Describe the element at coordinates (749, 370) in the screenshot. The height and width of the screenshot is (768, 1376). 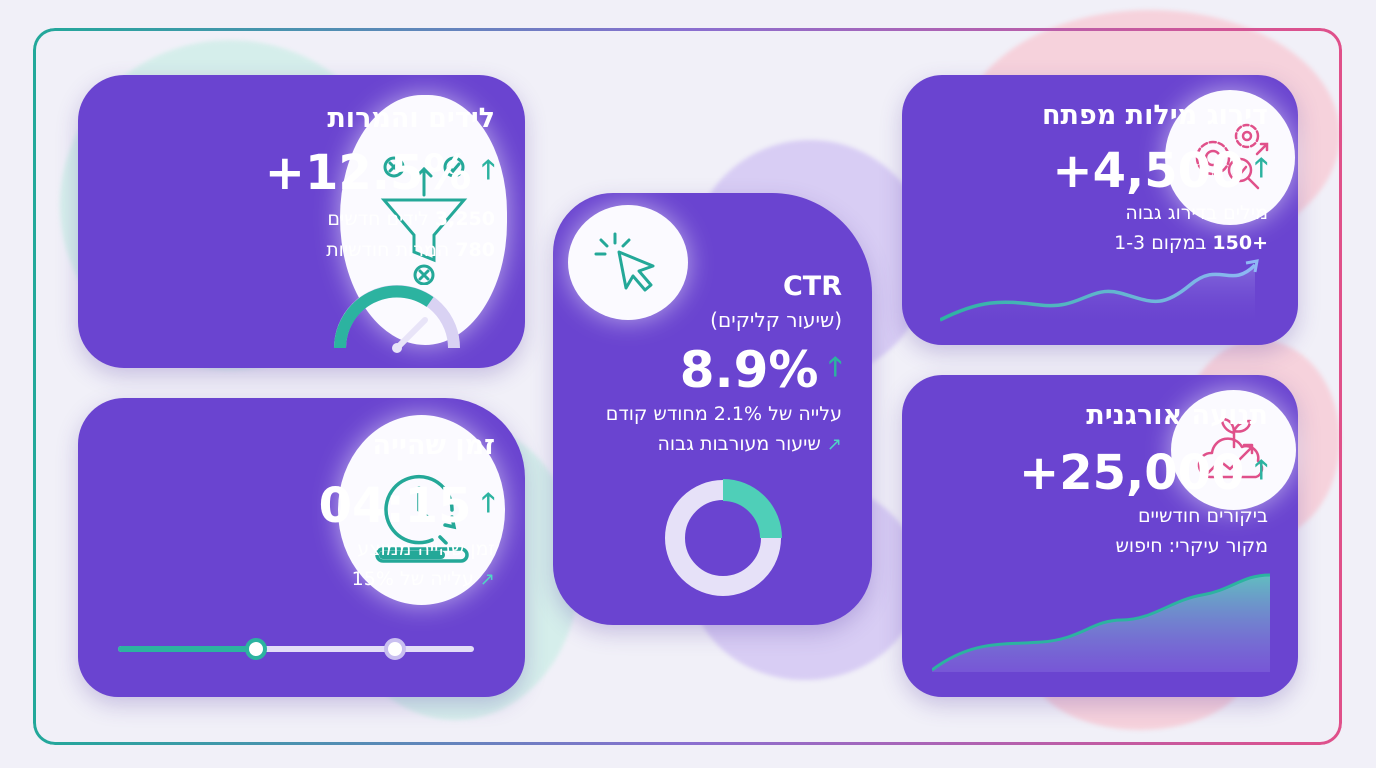
I see `ctr-value-text: 8.9%` at that location.